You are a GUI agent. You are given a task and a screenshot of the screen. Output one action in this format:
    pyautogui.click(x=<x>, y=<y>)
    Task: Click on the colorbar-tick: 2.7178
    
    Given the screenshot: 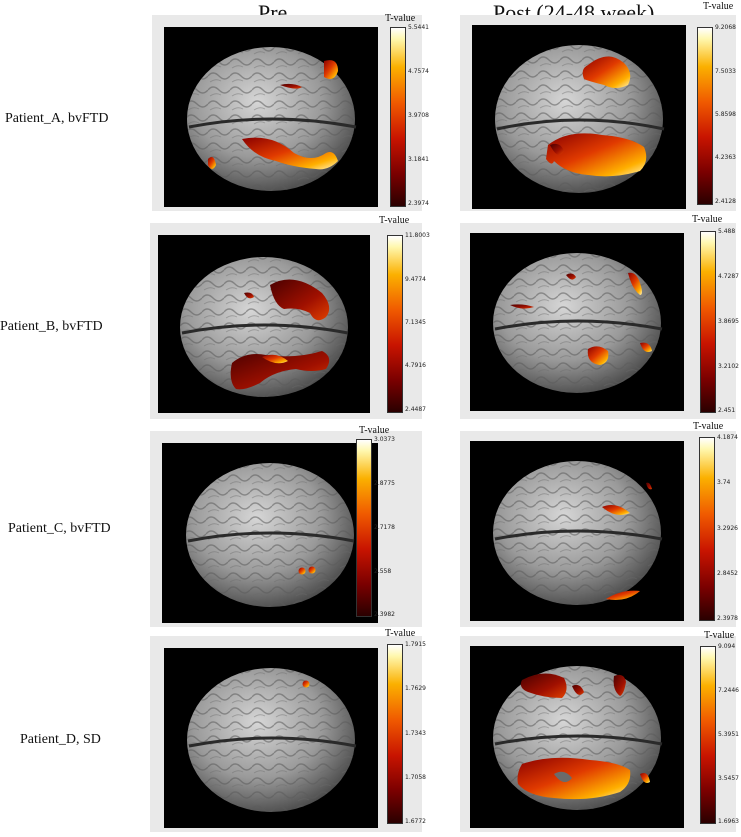 What is the action you would take?
    pyautogui.click(x=384, y=527)
    